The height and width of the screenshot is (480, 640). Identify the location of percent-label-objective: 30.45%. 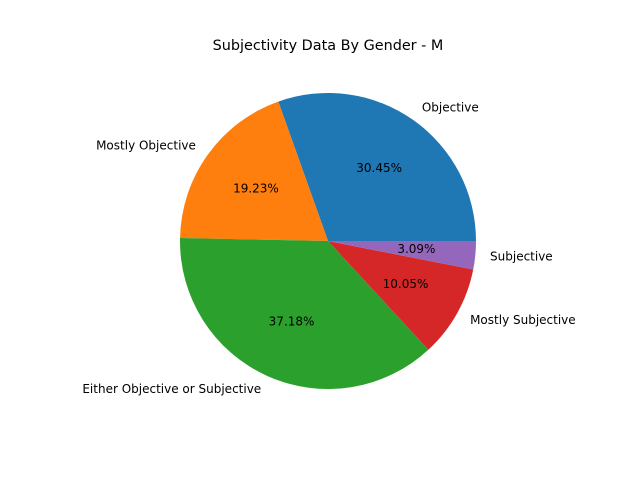
(379, 168).